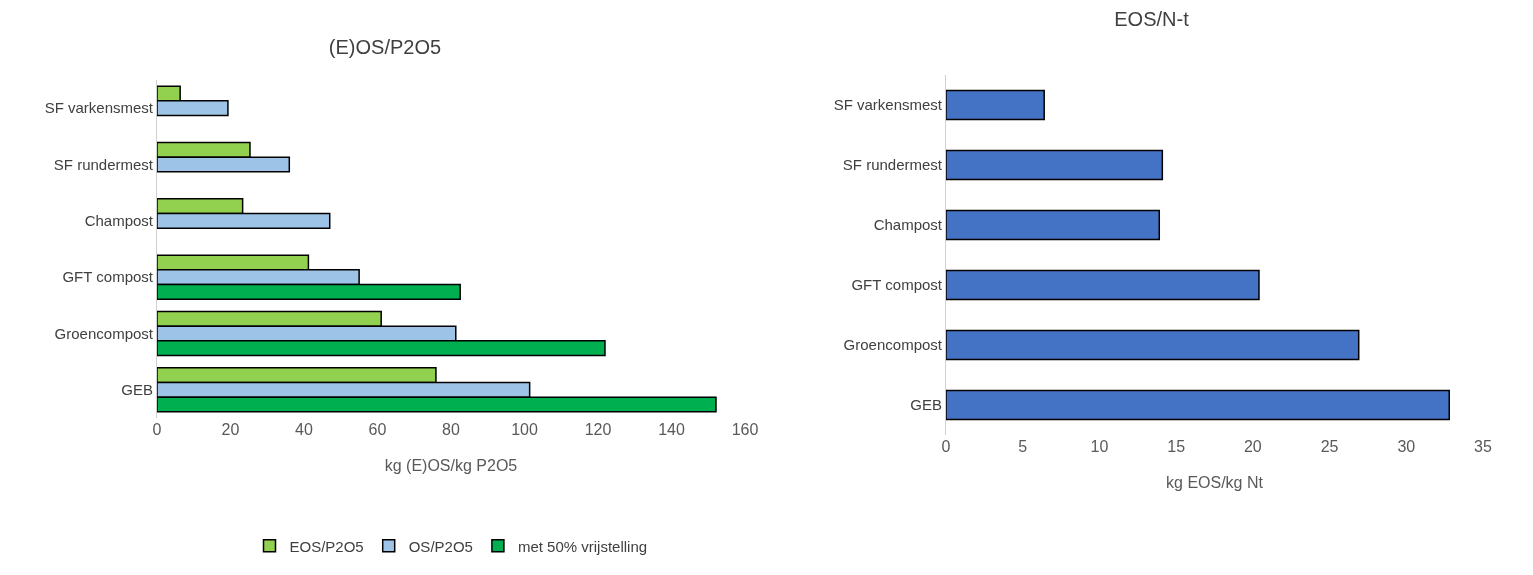 This screenshot has height=575, width=1533. What do you see at coordinates (1176, 446) in the screenshot?
I see `x-tick-label: 15` at bounding box center [1176, 446].